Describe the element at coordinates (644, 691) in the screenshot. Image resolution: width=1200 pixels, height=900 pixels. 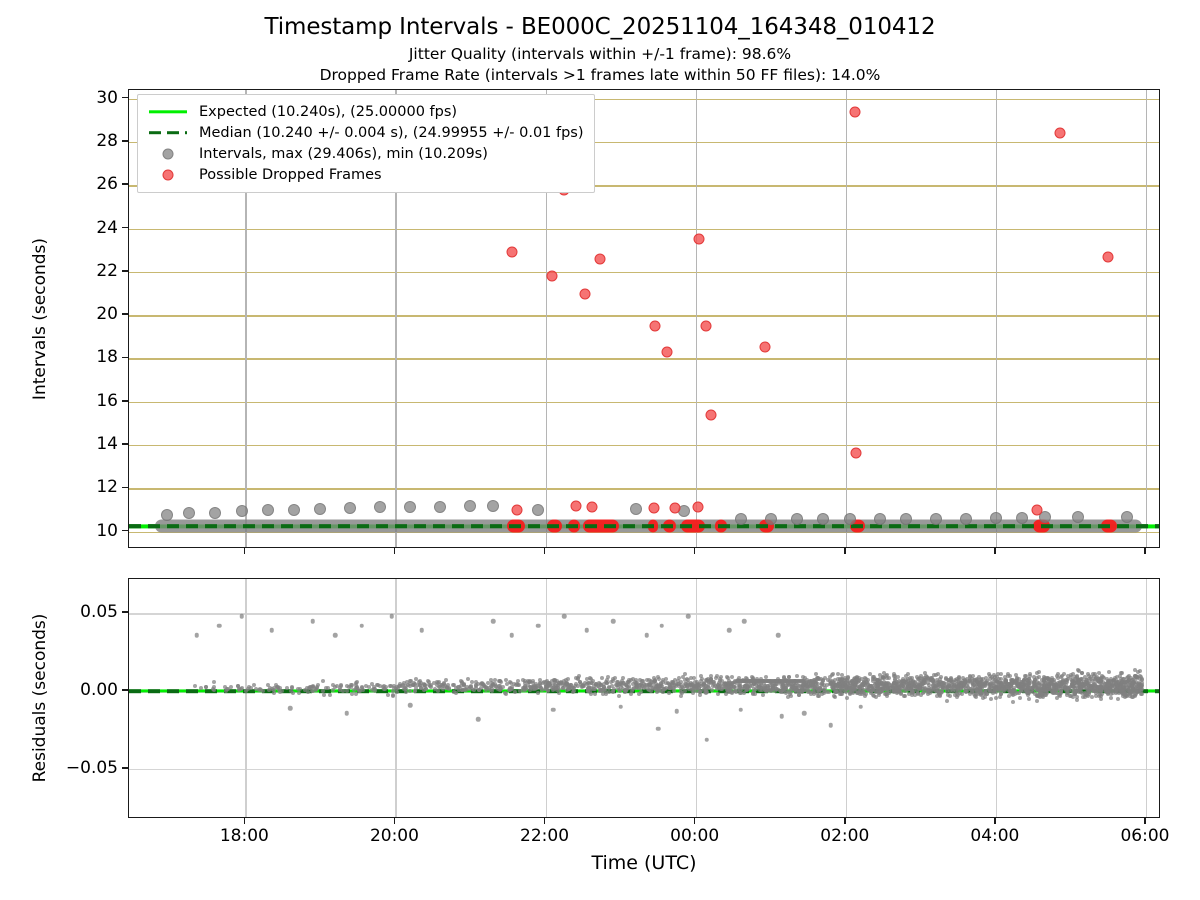
I see `median-line` at that location.